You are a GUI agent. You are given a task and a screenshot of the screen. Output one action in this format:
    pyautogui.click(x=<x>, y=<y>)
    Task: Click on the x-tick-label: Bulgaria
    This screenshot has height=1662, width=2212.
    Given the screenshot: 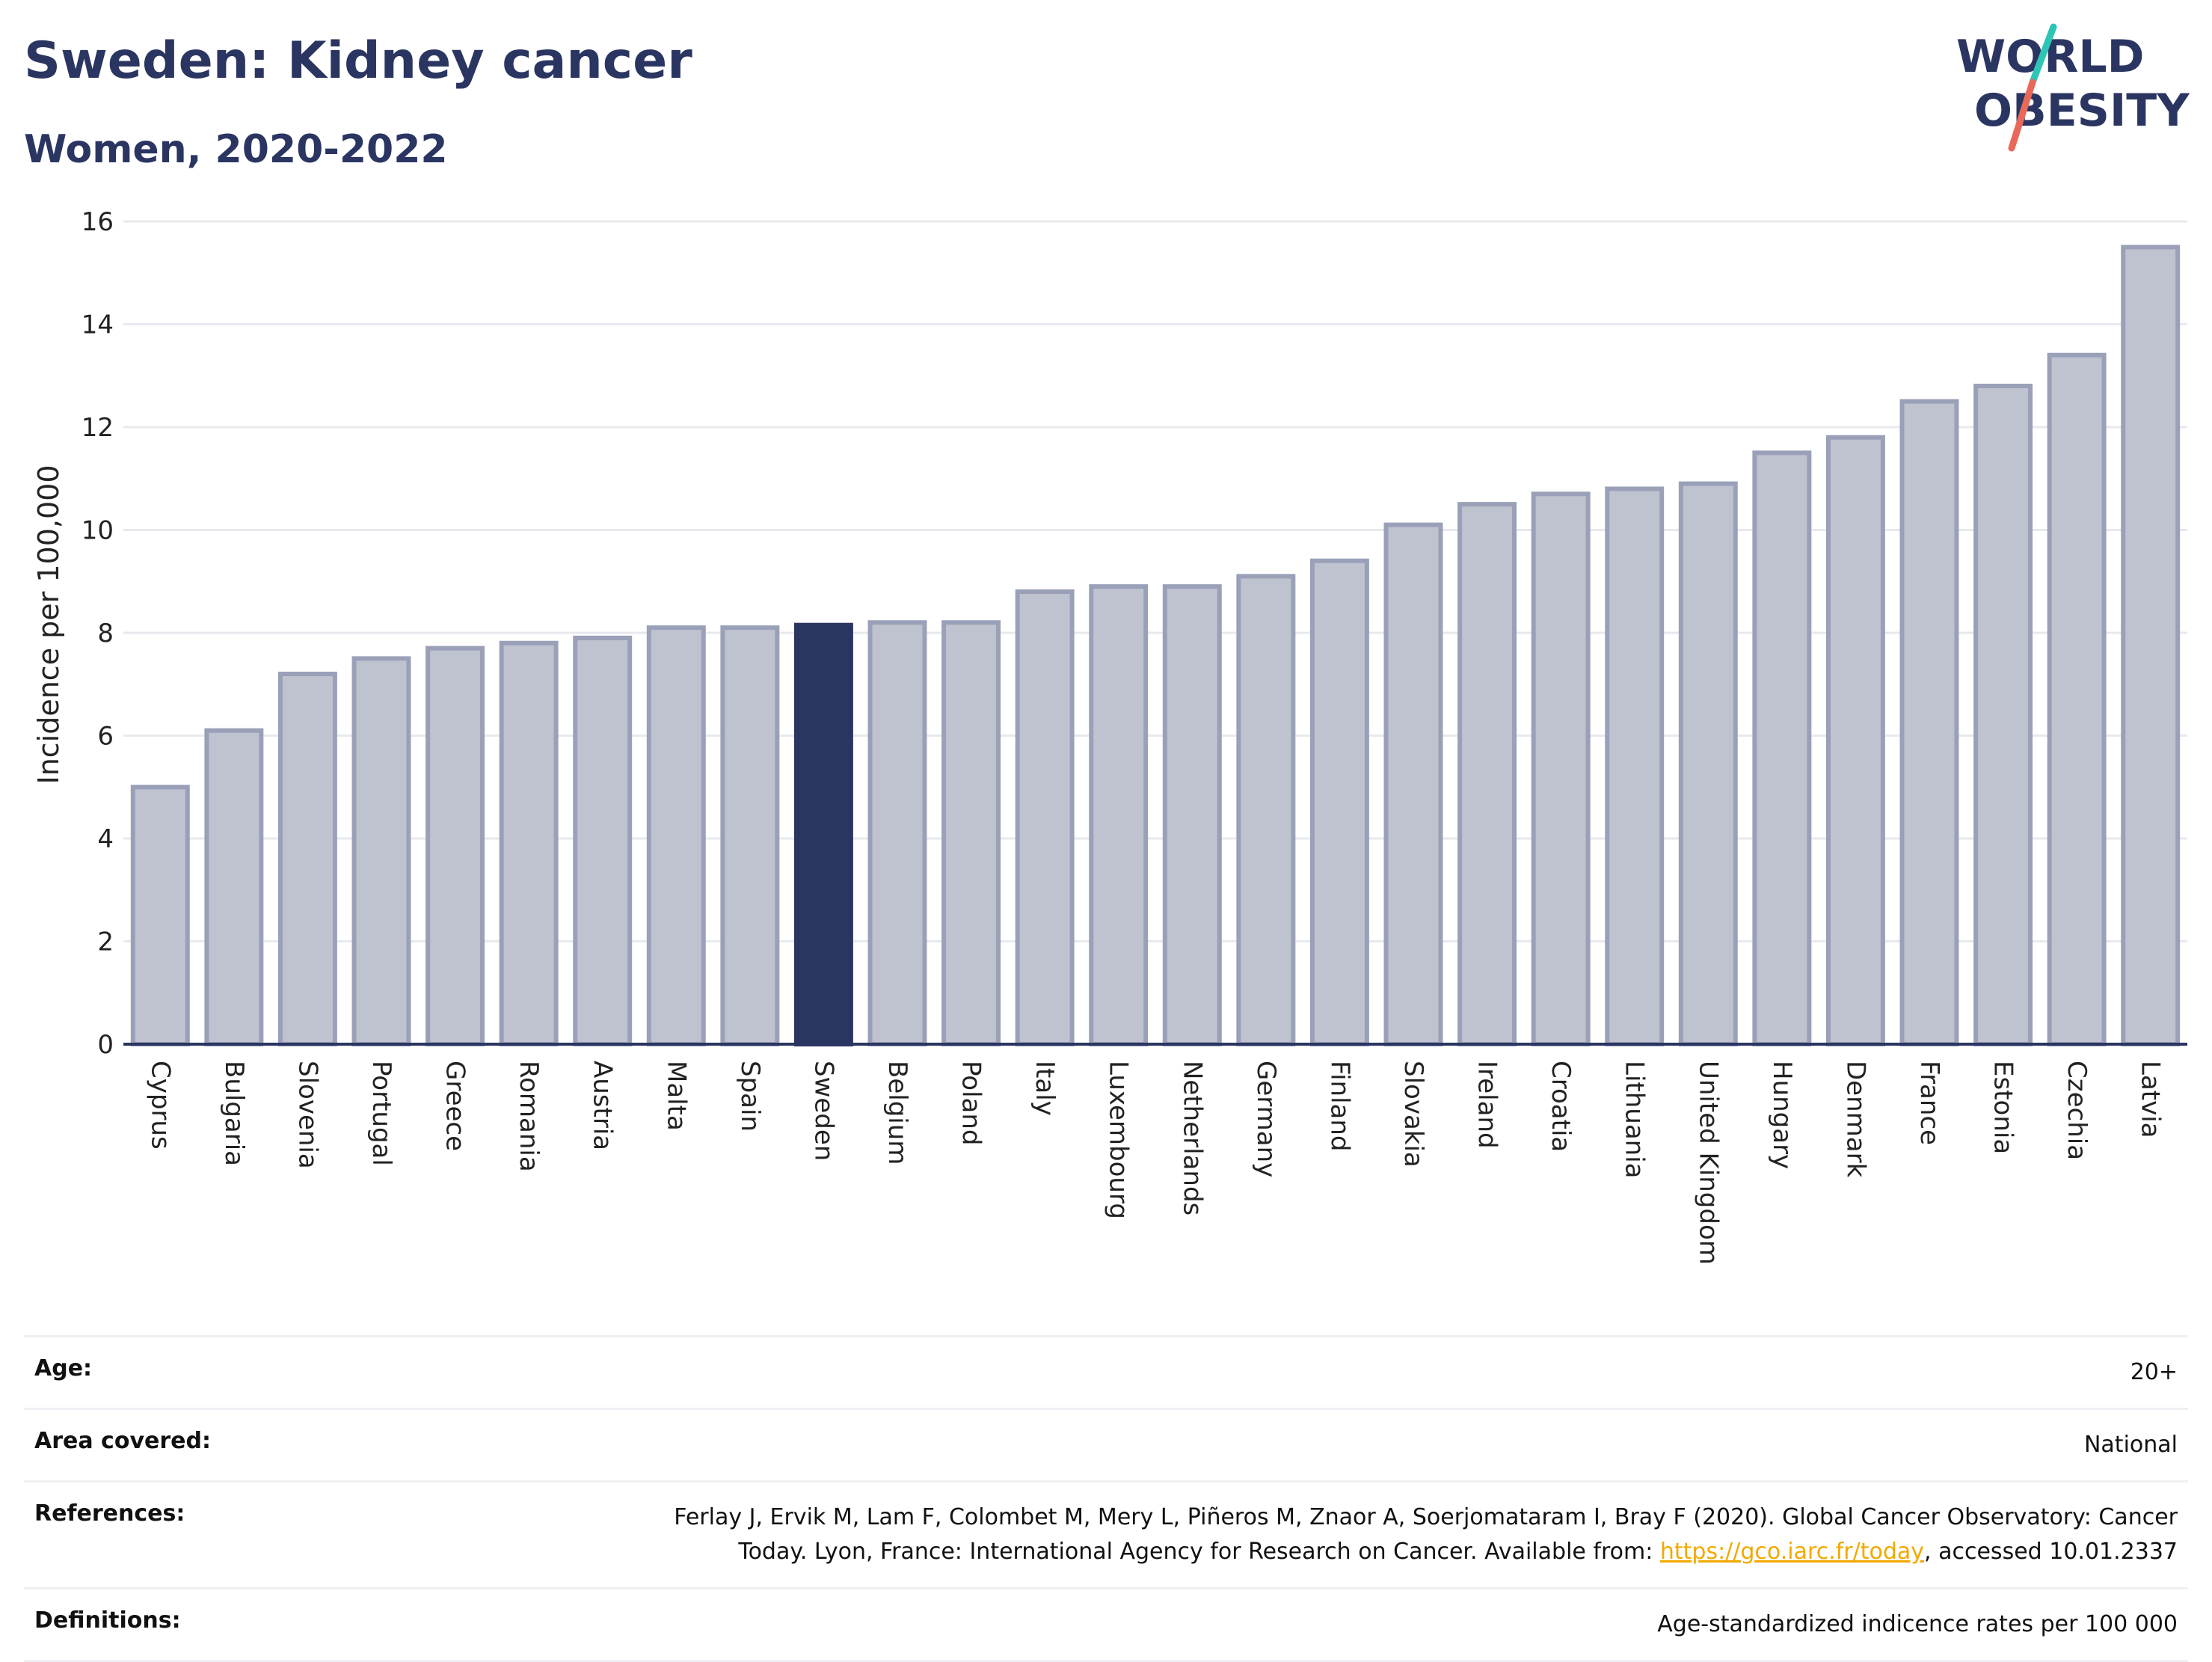 What is the action you would take?
    pyautogui.click(x=234, y=1113)
    